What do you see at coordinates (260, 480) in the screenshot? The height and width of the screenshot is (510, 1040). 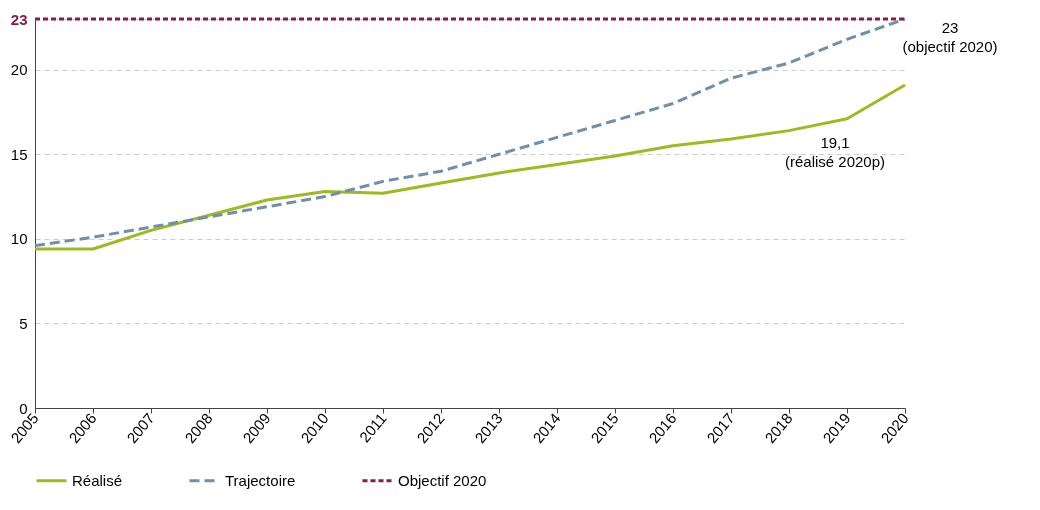 I see `legend-label: Trajectoire` at bounding box center [260, 480].